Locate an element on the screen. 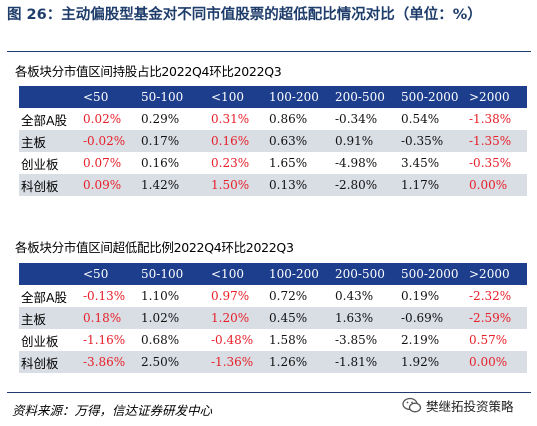 The height and width of the screenshot is (426, 537). table-cell: 0.43% is located at coordinates (354, 296).